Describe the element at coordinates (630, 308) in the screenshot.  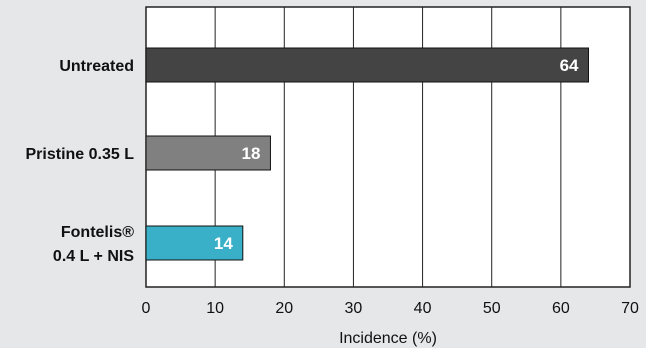
I see `x-tick-label: 70` at that location.